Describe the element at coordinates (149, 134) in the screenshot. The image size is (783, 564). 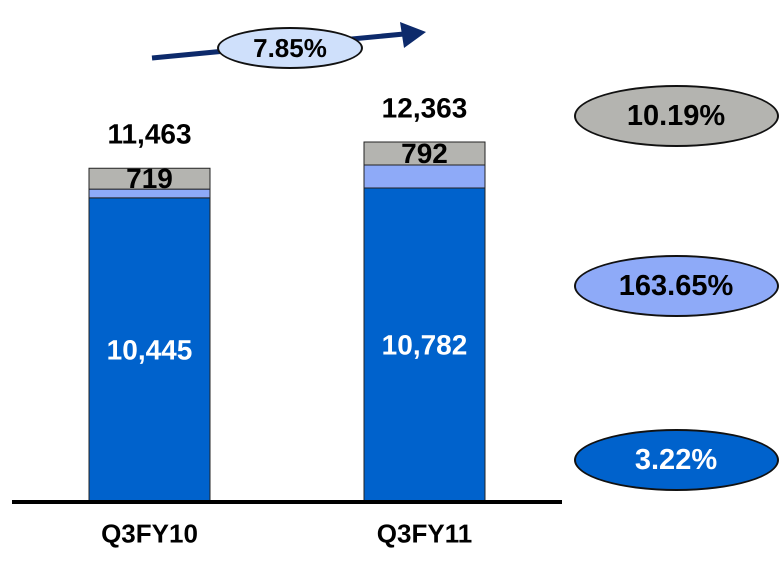
I see `total-label: 11,463` at that location.